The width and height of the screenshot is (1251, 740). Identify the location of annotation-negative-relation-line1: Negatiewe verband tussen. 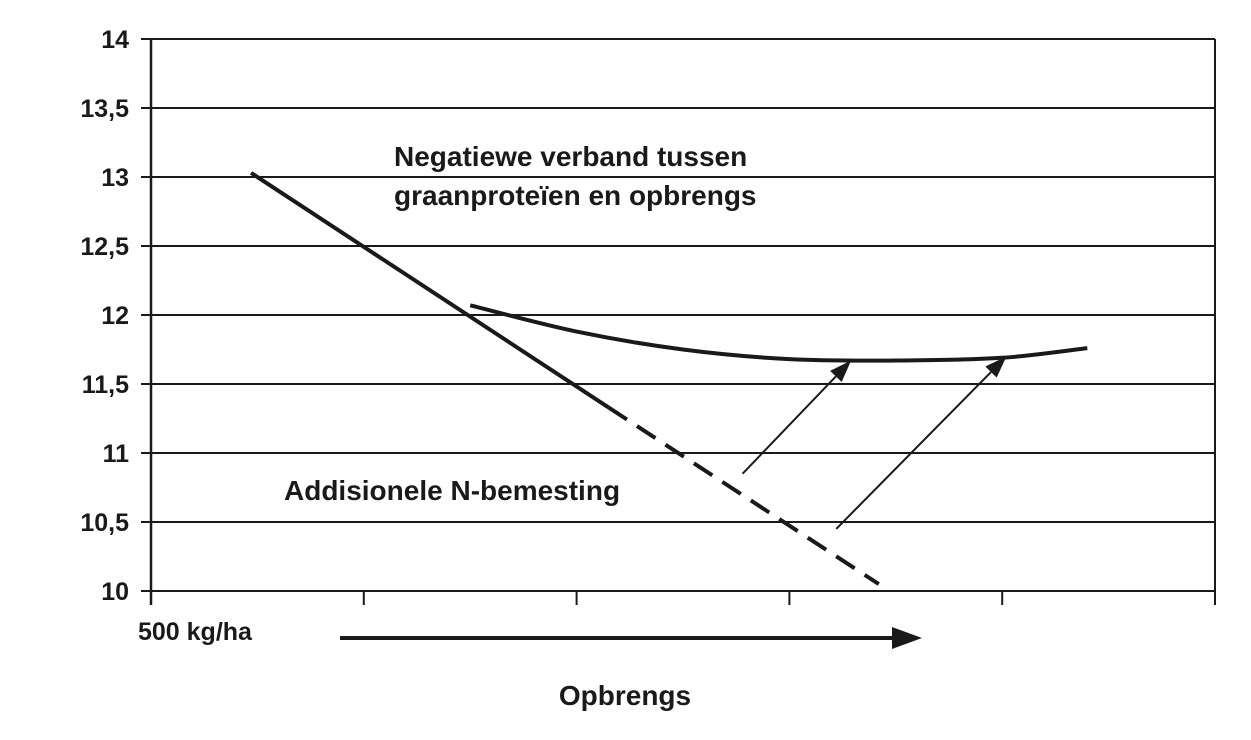
(570, 156).